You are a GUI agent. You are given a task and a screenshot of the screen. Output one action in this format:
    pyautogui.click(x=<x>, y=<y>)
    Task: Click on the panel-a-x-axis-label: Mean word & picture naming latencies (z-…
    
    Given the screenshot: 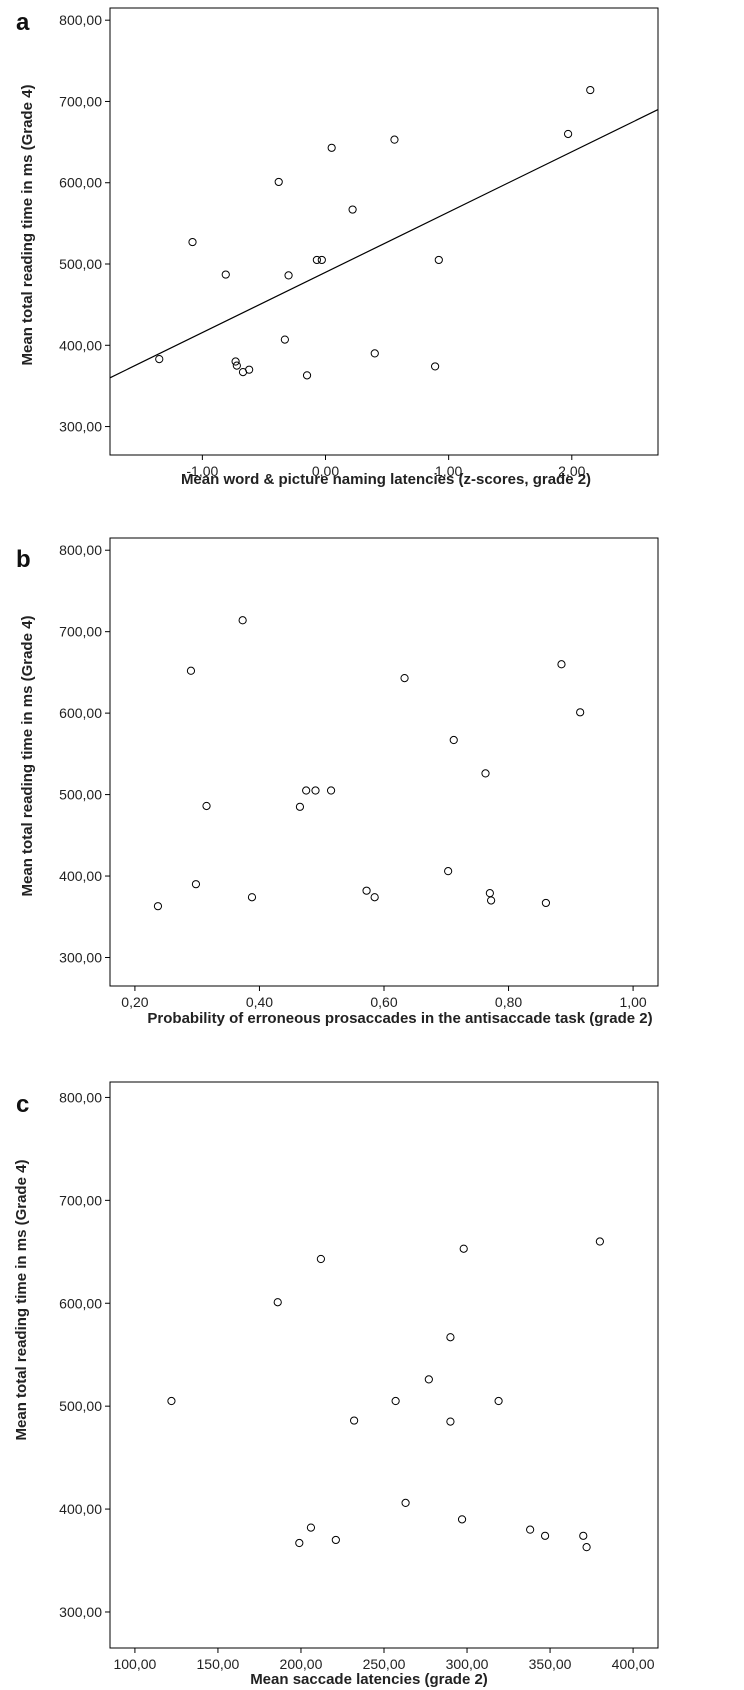 What is the action you would take?
    pyautogui.click(x=386, y=479)
    